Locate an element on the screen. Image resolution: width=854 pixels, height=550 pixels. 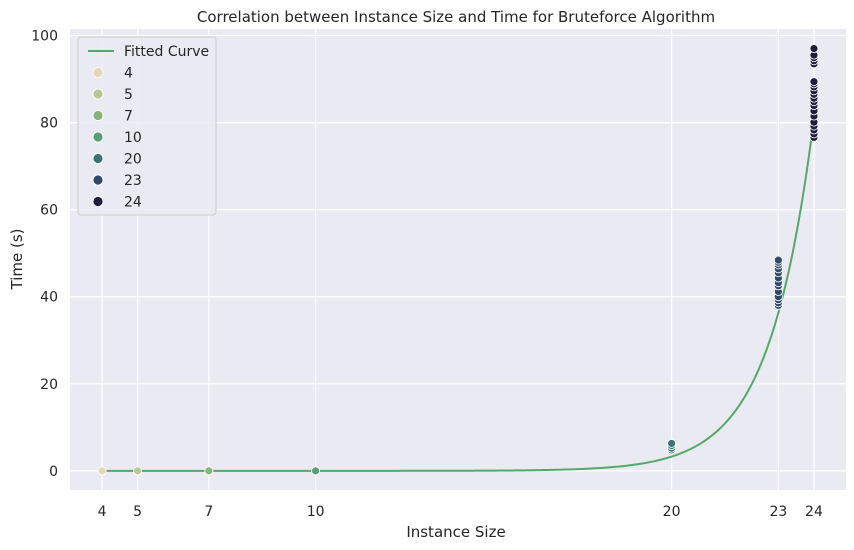
y-tick-label: 60 is located at coordinates (49, 211).